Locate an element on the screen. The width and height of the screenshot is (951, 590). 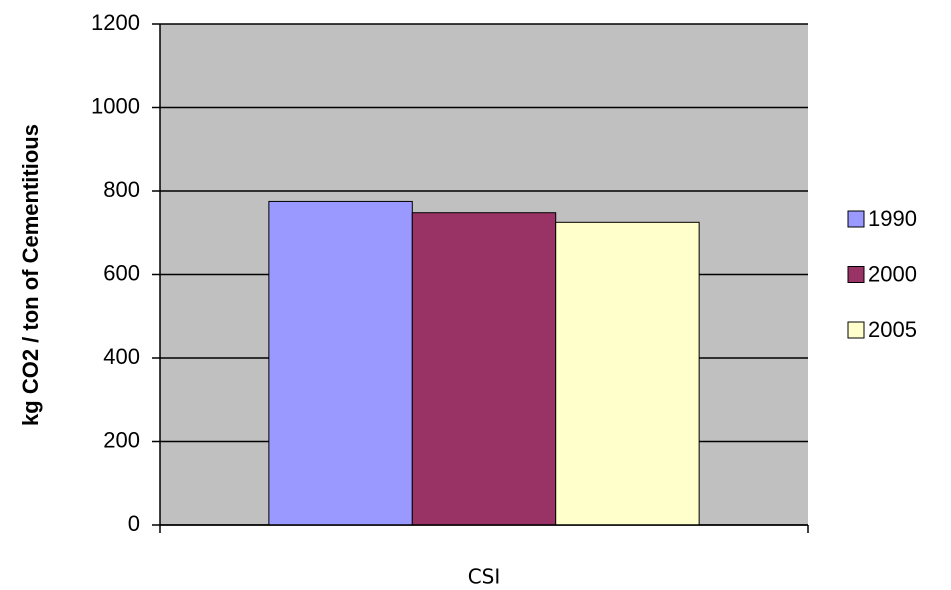
y-tick-label: 400 is located at coordinates (121, 356).